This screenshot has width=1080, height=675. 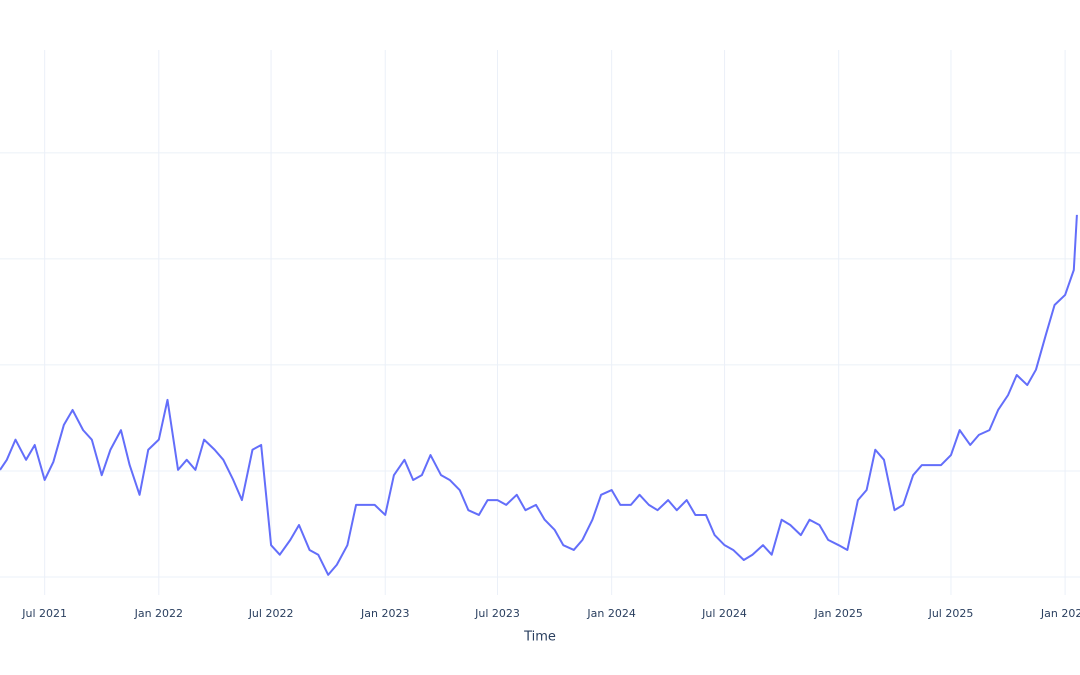 I want to click on x-tick-label: Jul 2022, so click(x=271, y=613).